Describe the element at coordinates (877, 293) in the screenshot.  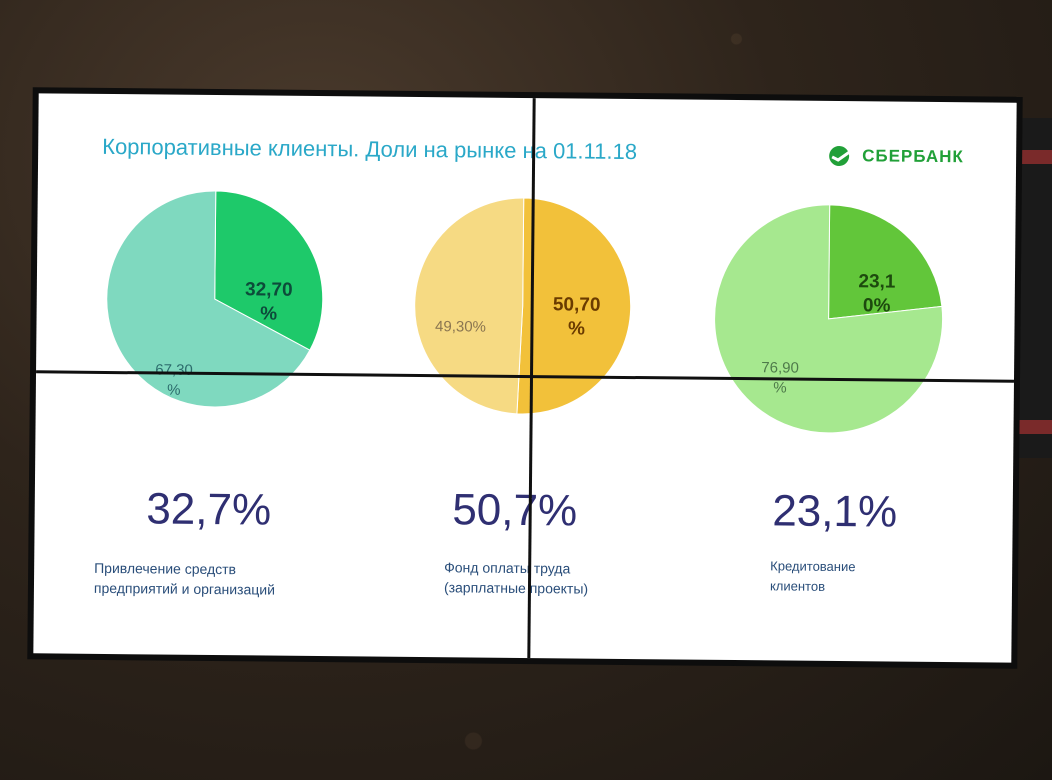
I see `pie-slice-label: 23,1 0%` at that location.